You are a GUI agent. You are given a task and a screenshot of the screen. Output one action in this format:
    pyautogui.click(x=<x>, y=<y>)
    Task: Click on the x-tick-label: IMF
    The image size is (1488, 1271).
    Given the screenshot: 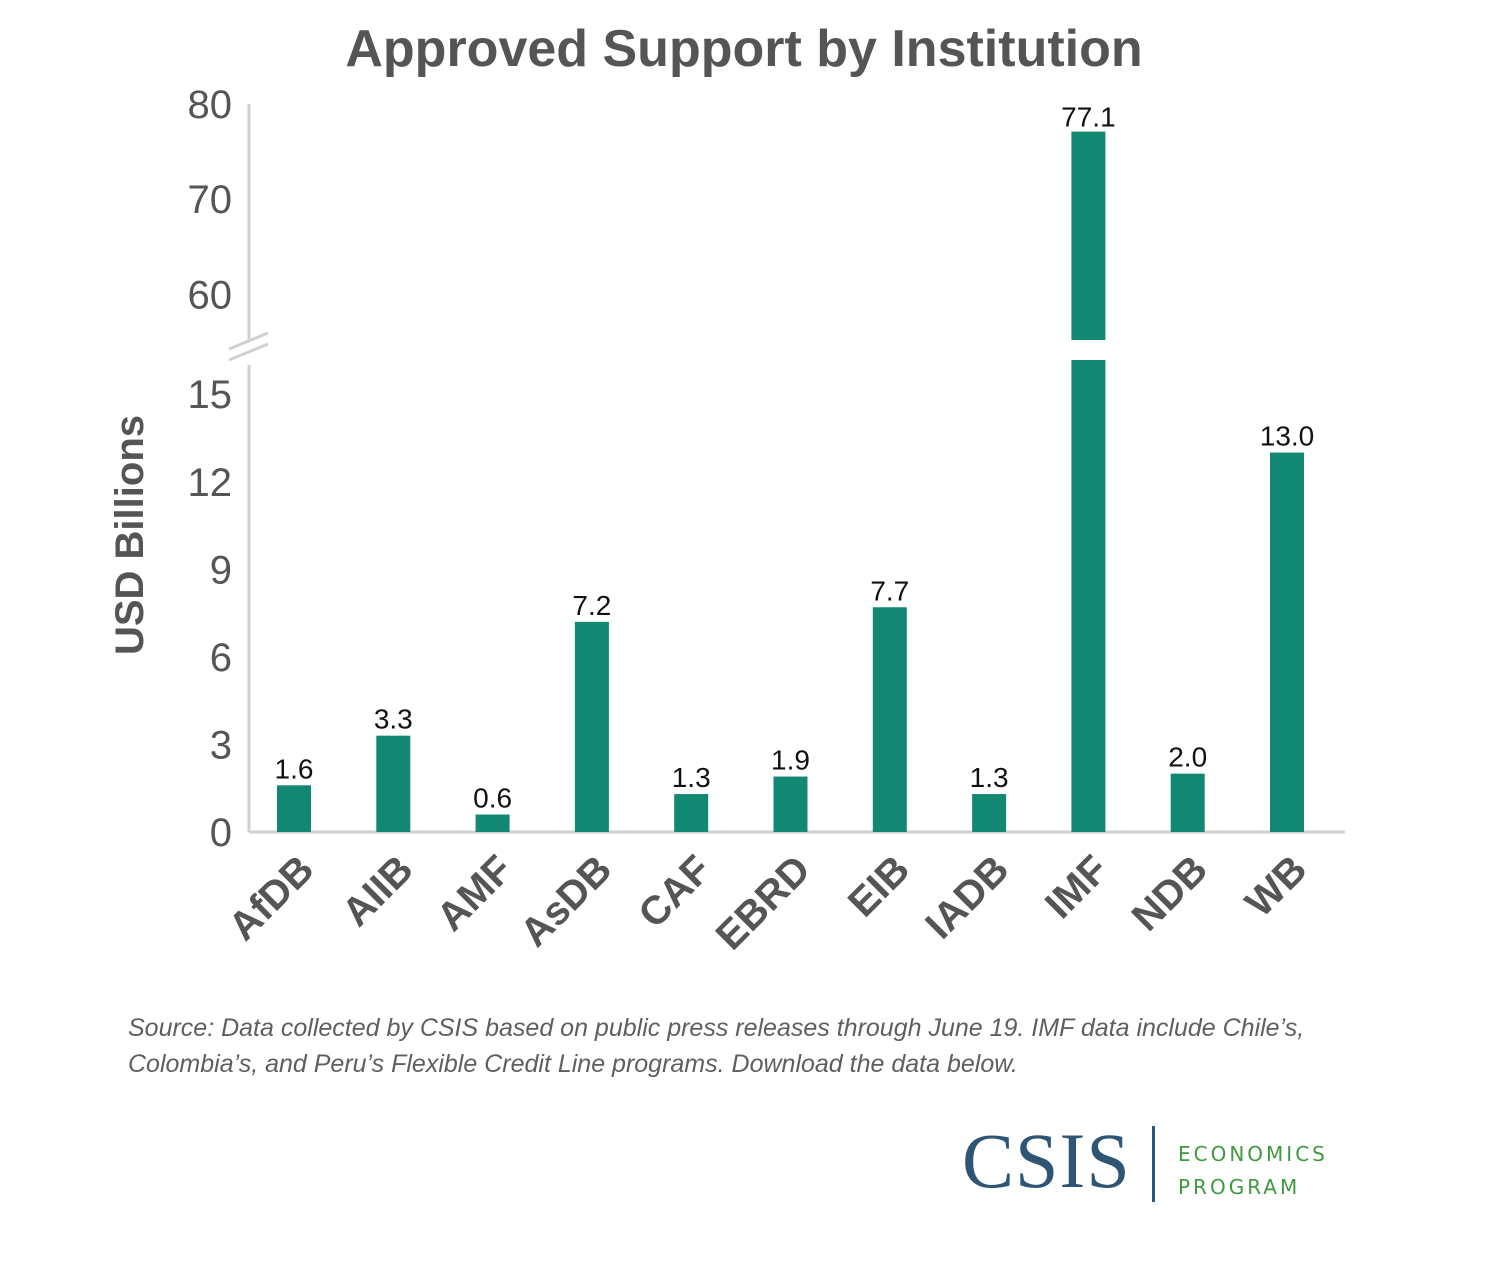 What is the action you would take?
    pyautogui.click(x=1077, y=887)
    